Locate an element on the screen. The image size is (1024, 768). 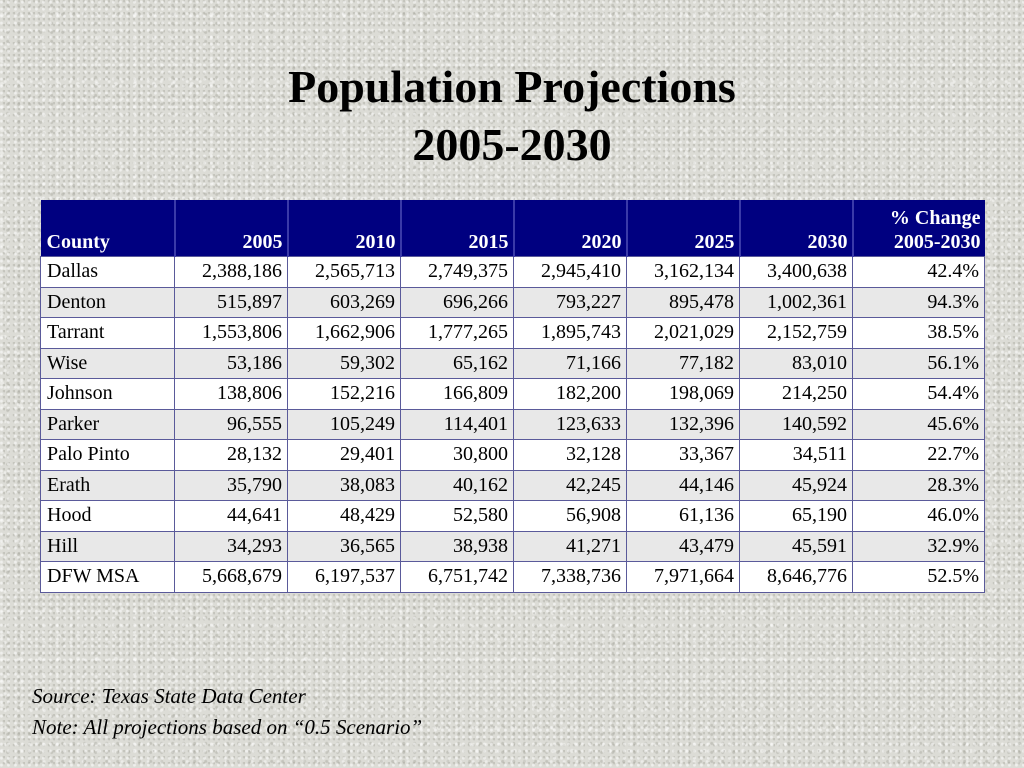
cell-2010: 29,401 is located at coordinates (344, 455).